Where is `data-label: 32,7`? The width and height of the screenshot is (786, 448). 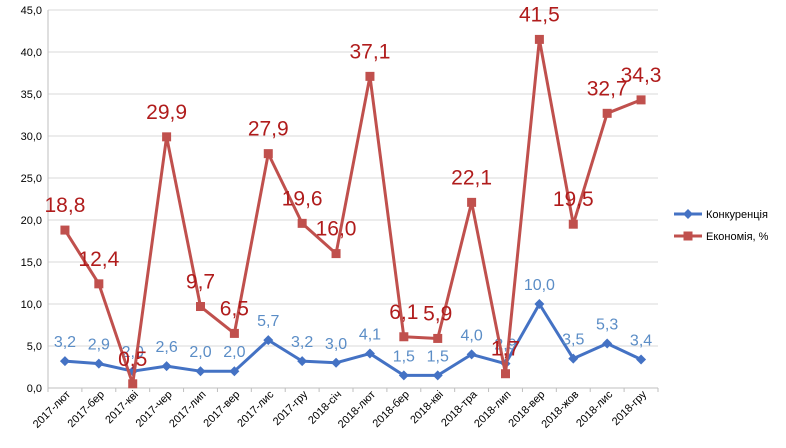
data-label: 32,7 is located at coordinates (607, 88).